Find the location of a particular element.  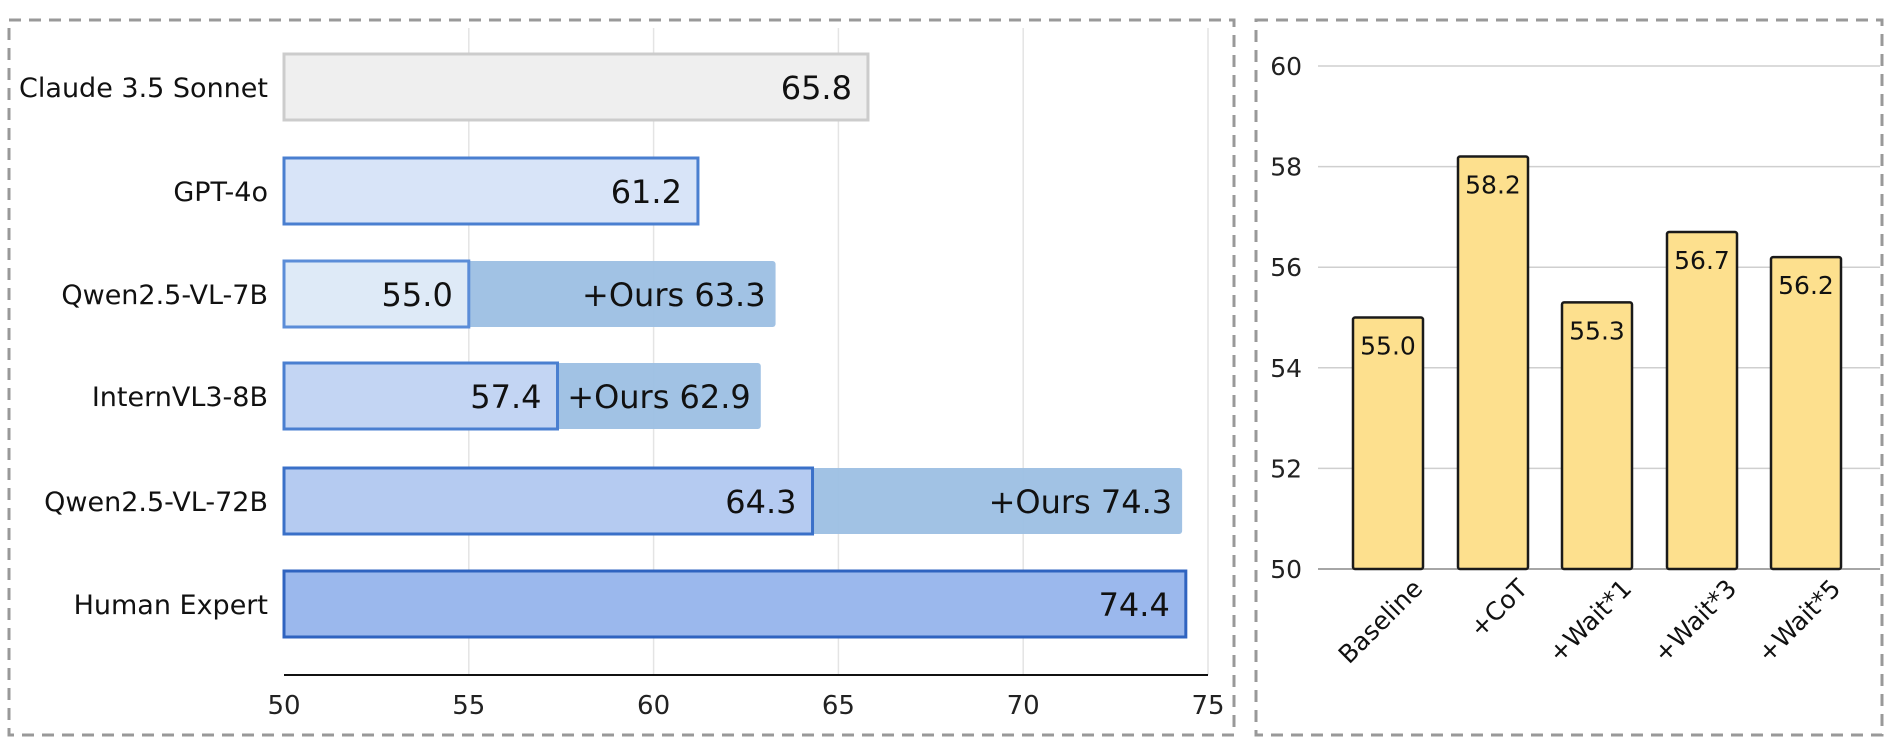

category-label: GPT-4o is located at coordinates (220, 192).